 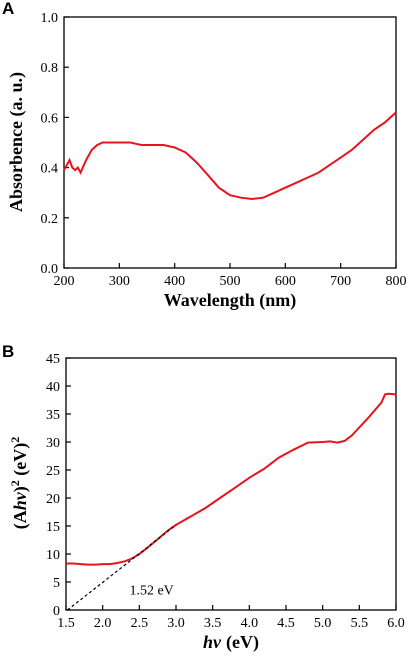 What do you see at coordinates (53, 499) in the screenshot?
I see `panel-b-y-tick-label: 20` at bounding box center [53, 499].